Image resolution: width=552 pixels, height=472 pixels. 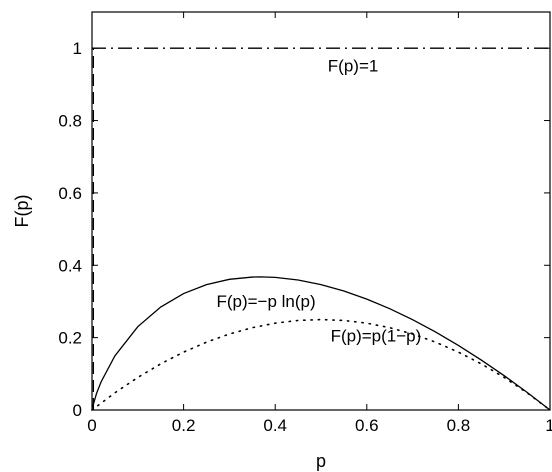 What do you see at coordinates (77, 48) in the screenshot?
I see `y-tick-label: 1` at bounding box center [77, 48].